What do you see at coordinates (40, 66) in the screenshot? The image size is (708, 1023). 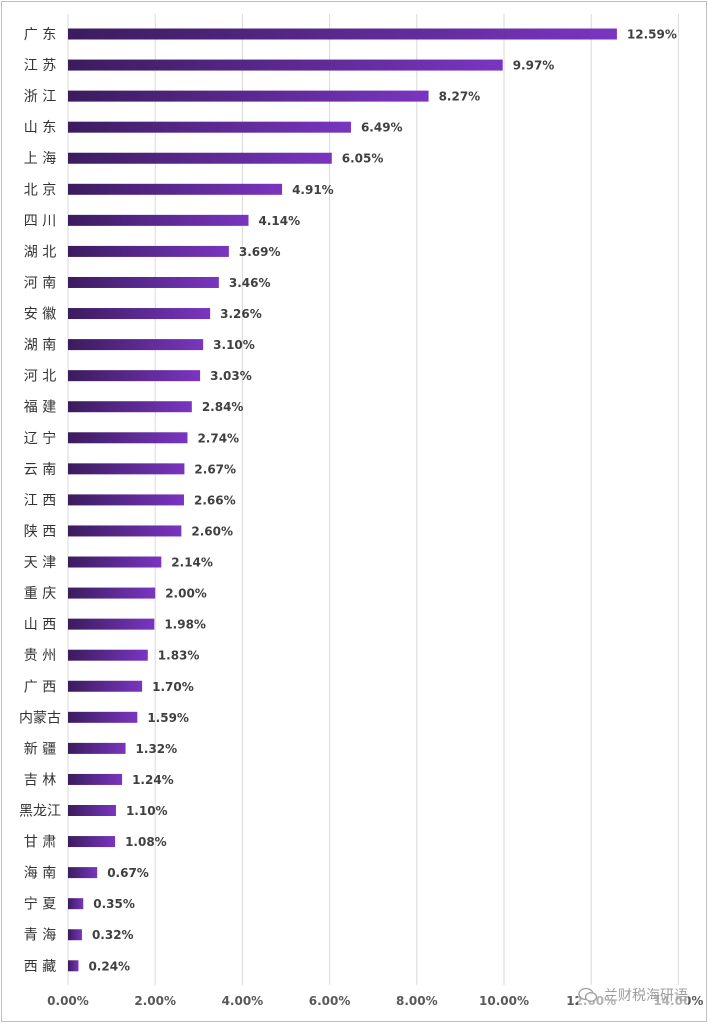 I see `category-label: 江 苏` at bounding box center [40, 66].